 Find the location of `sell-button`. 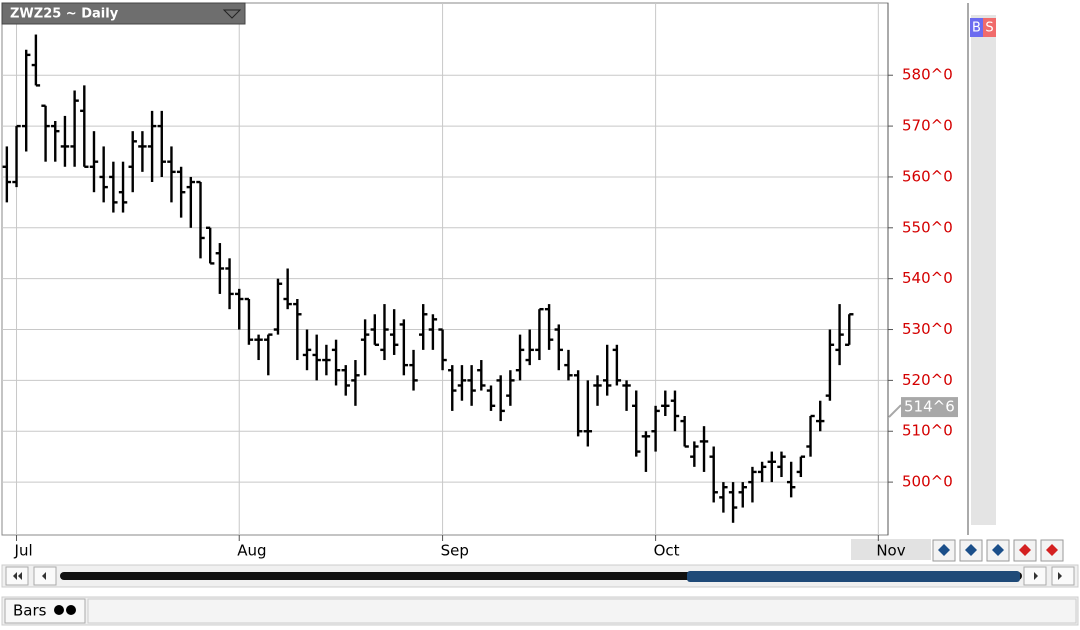

sell-button is located at coordinates (989, 27).